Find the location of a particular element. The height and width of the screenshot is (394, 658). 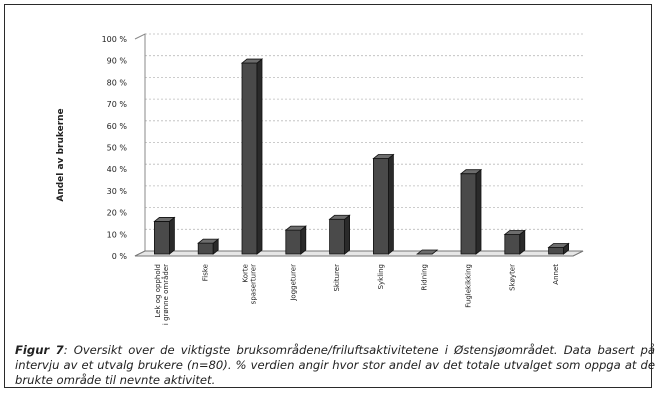

y-tick-label: 30 % is located at coordinates (117, 191).